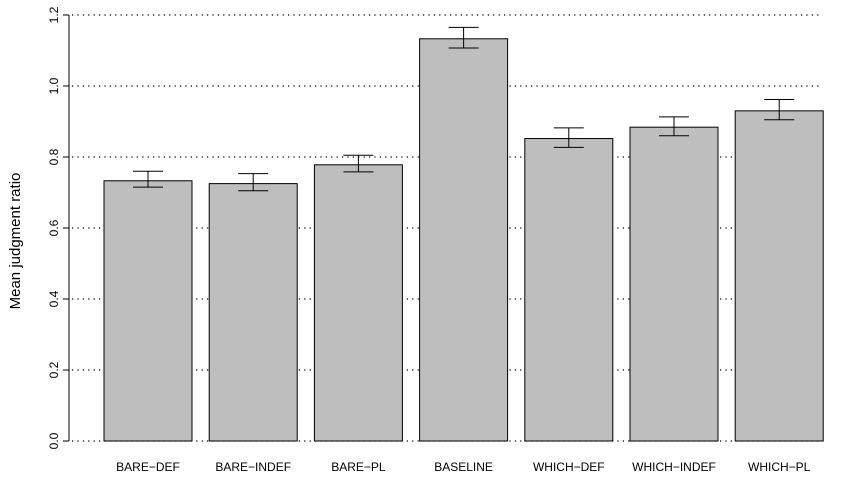 This screenshot has width=842, height=477. What do you see at coordinates (358, 467) in the screenshot?
I see `x-tick-label: BARE−PL` at bounding box center [358, 467].